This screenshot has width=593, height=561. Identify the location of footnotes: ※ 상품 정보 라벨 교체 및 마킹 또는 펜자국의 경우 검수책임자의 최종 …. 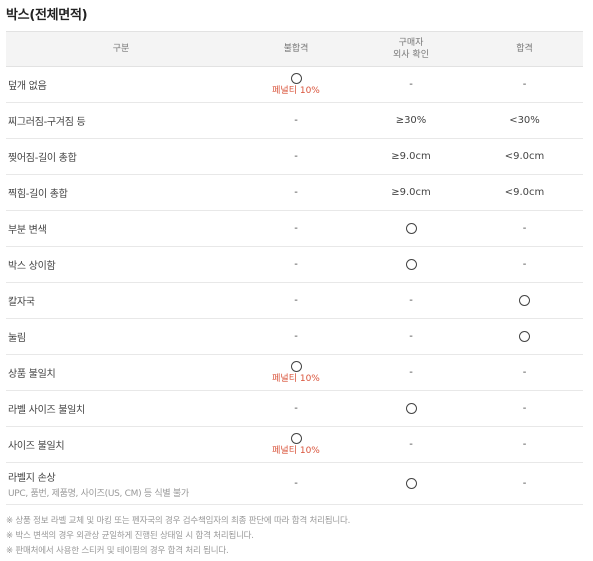
(178, 536).